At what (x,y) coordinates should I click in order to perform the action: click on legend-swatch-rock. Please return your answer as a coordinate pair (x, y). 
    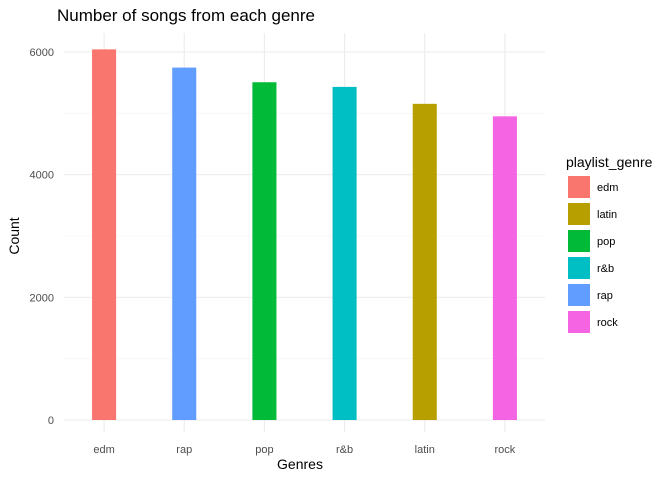
    Looking at the image, I should click on (579, 322).